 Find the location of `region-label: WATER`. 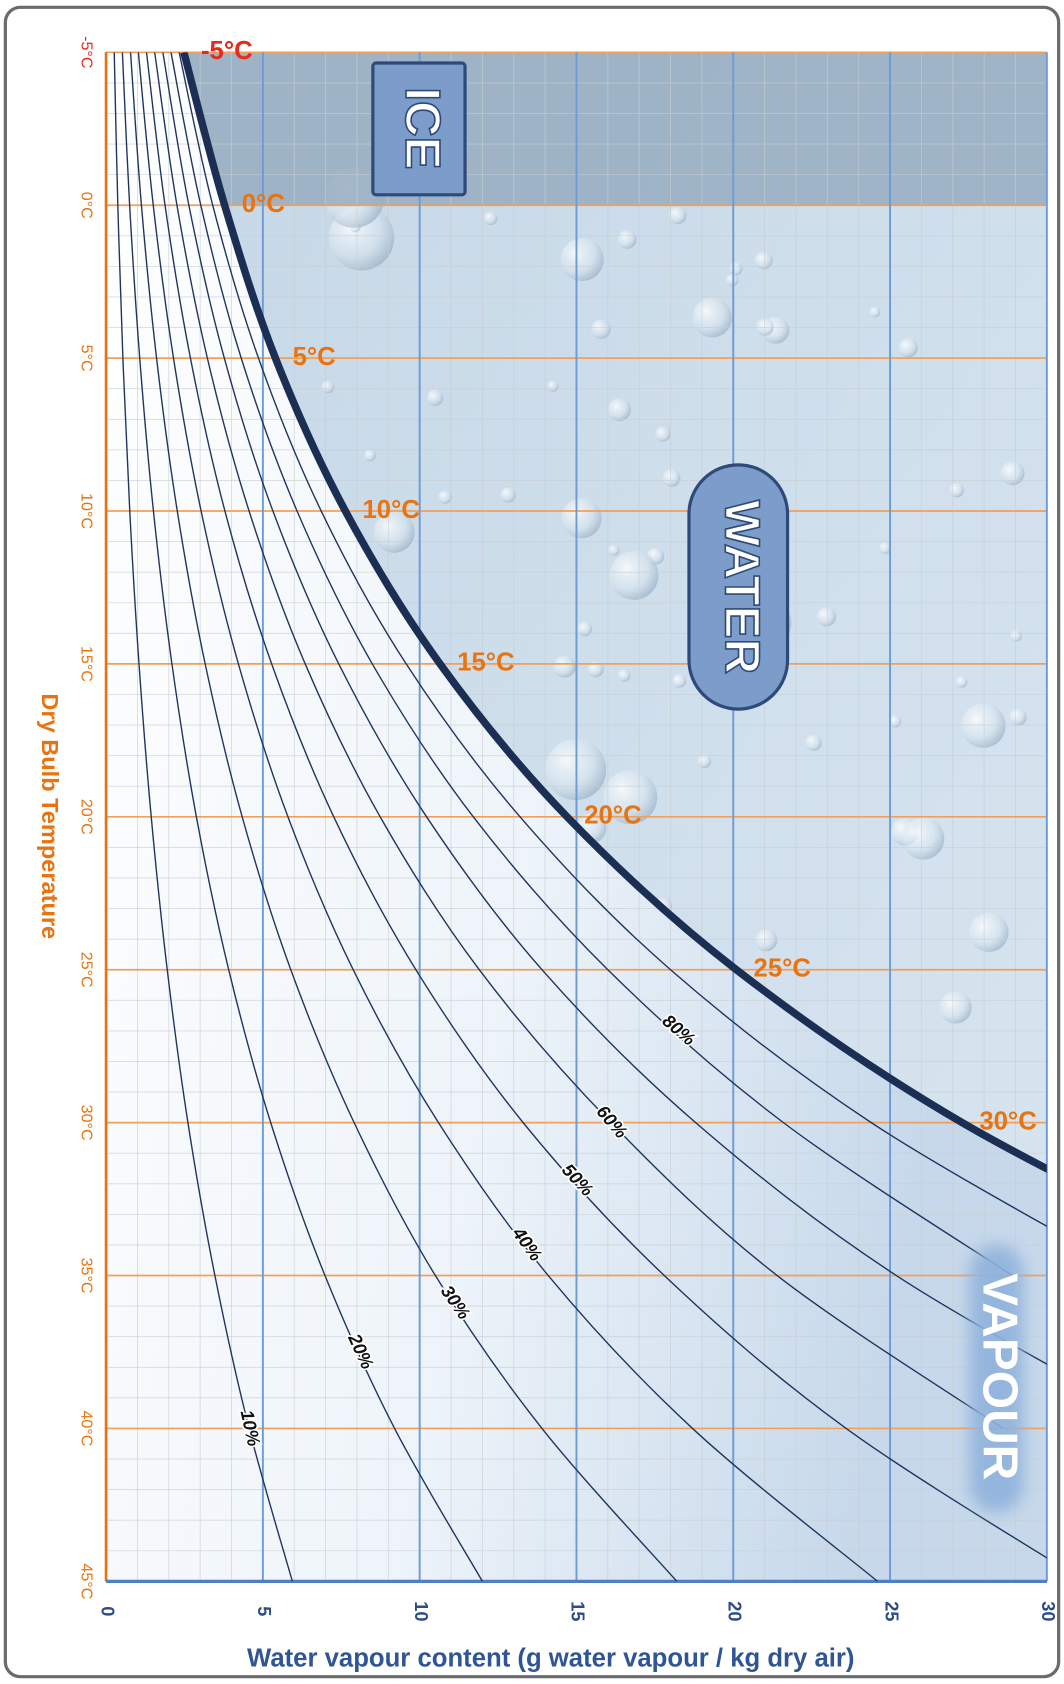

region-label: WATER is located at coordinates (741, 587).